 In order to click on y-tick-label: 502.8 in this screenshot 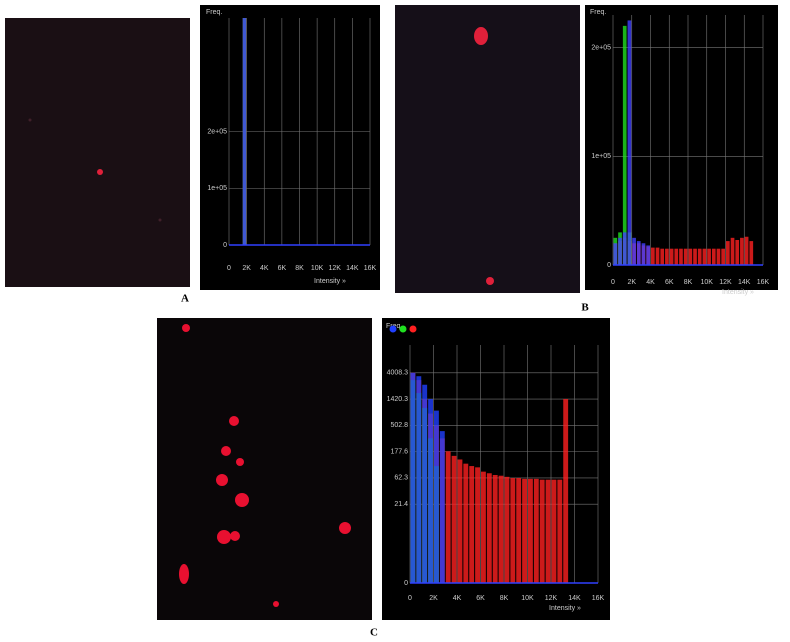, I will do `click(399, 425)`.